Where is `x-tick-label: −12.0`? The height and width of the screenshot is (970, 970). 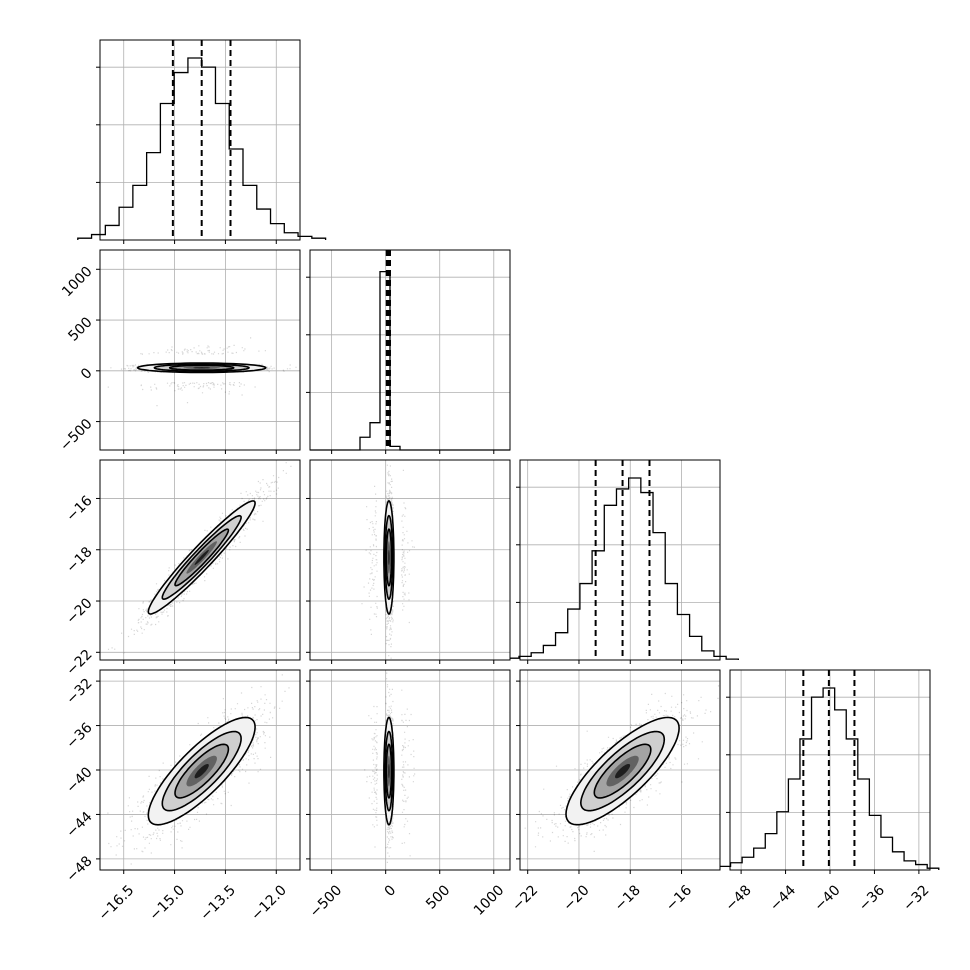 x-tick-label: −12.0 is located at coordinates (269, 903).